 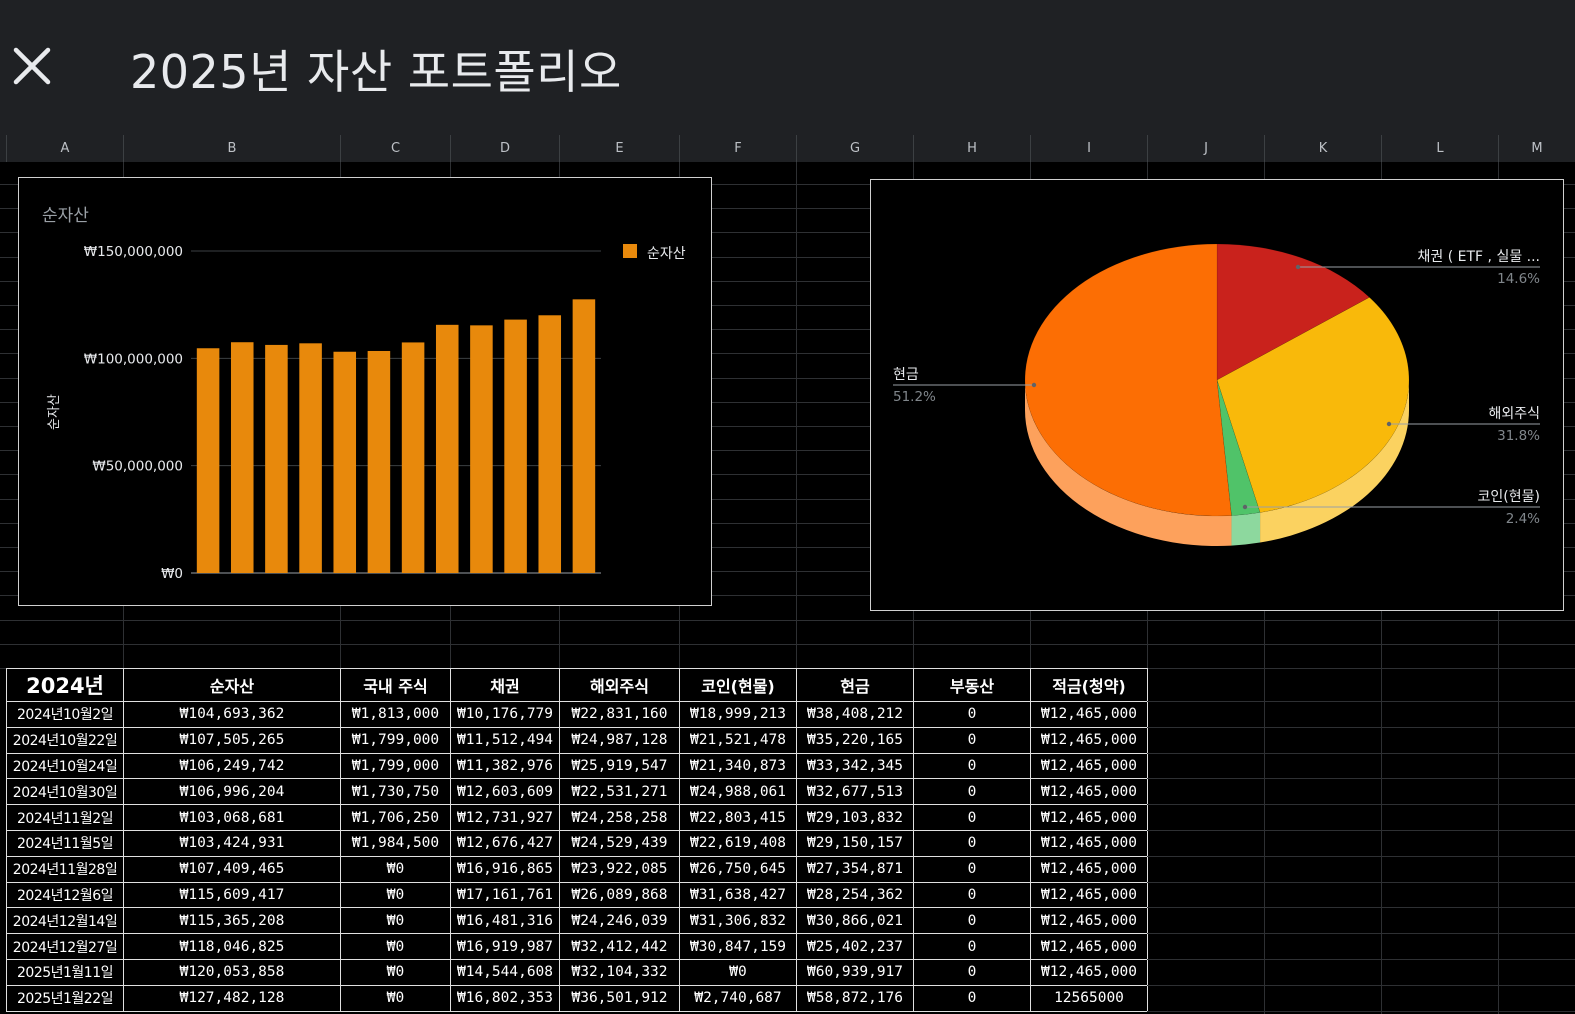 I want to click on table-header-cell: 해외주식, so click(x=619, y=685).